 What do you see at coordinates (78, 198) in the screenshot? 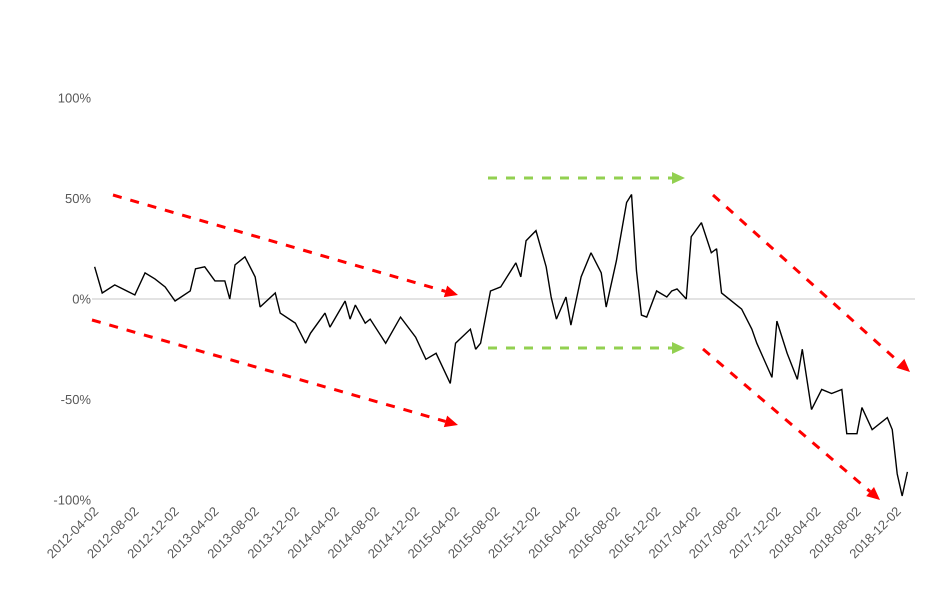
I see `y-tick-label: 50%` at bounding box center [78, 198].